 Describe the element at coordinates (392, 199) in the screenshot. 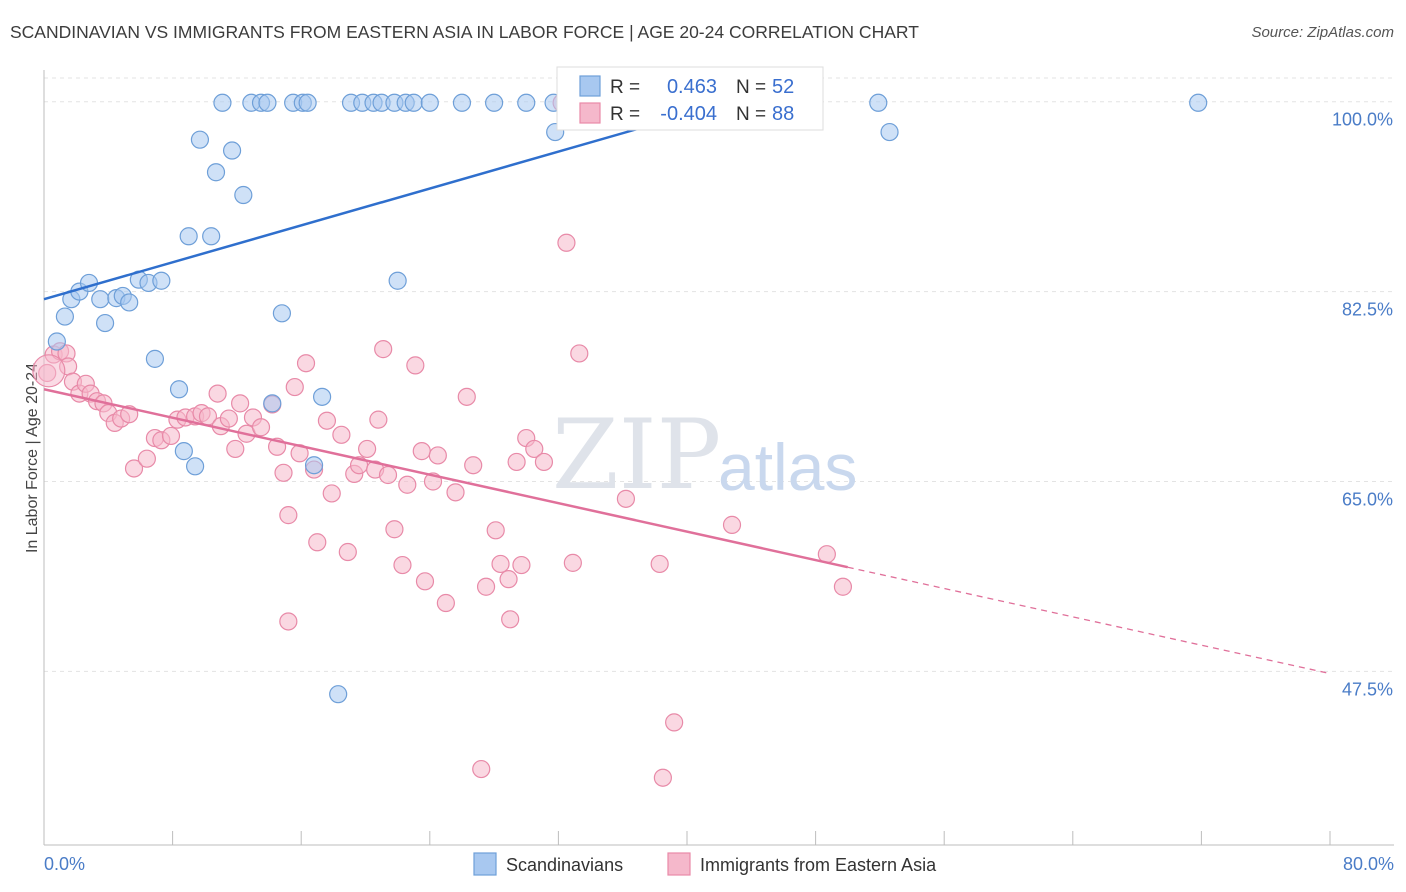

I see `trend-line-scandinavians` at that location.